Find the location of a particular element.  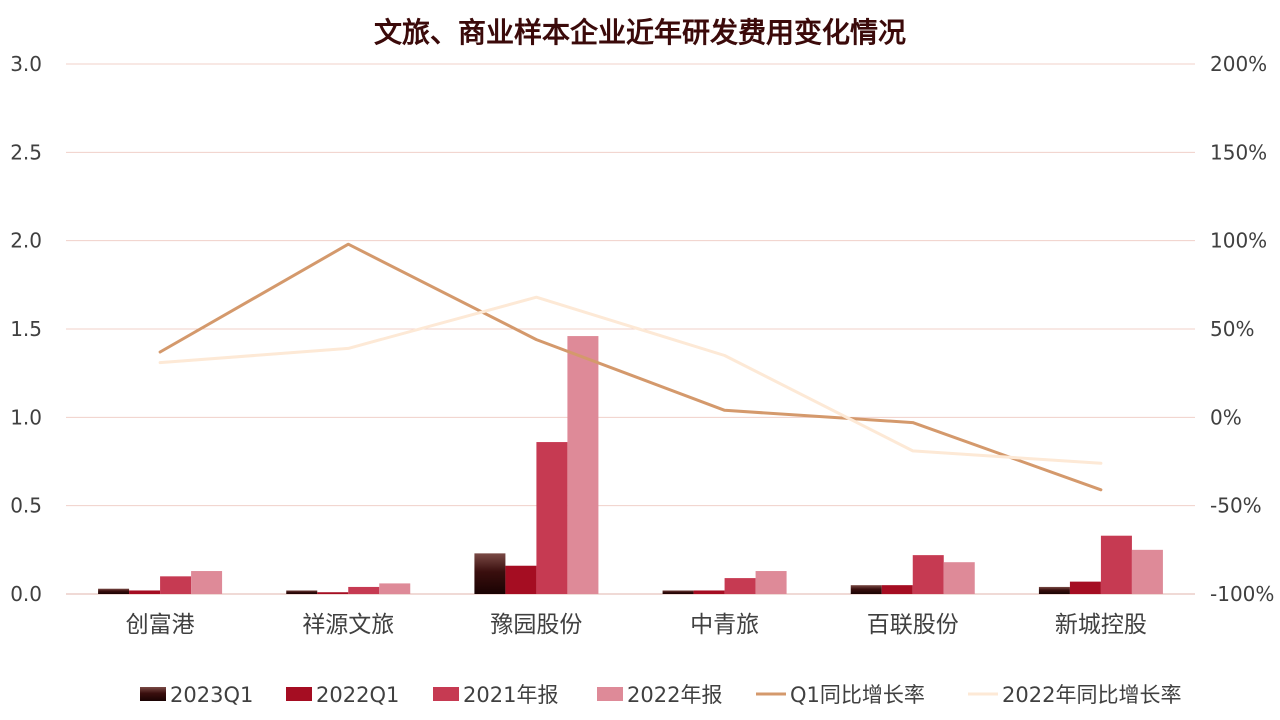

y-left-tick-label: 1.0 is located at coordinates (26, 417).